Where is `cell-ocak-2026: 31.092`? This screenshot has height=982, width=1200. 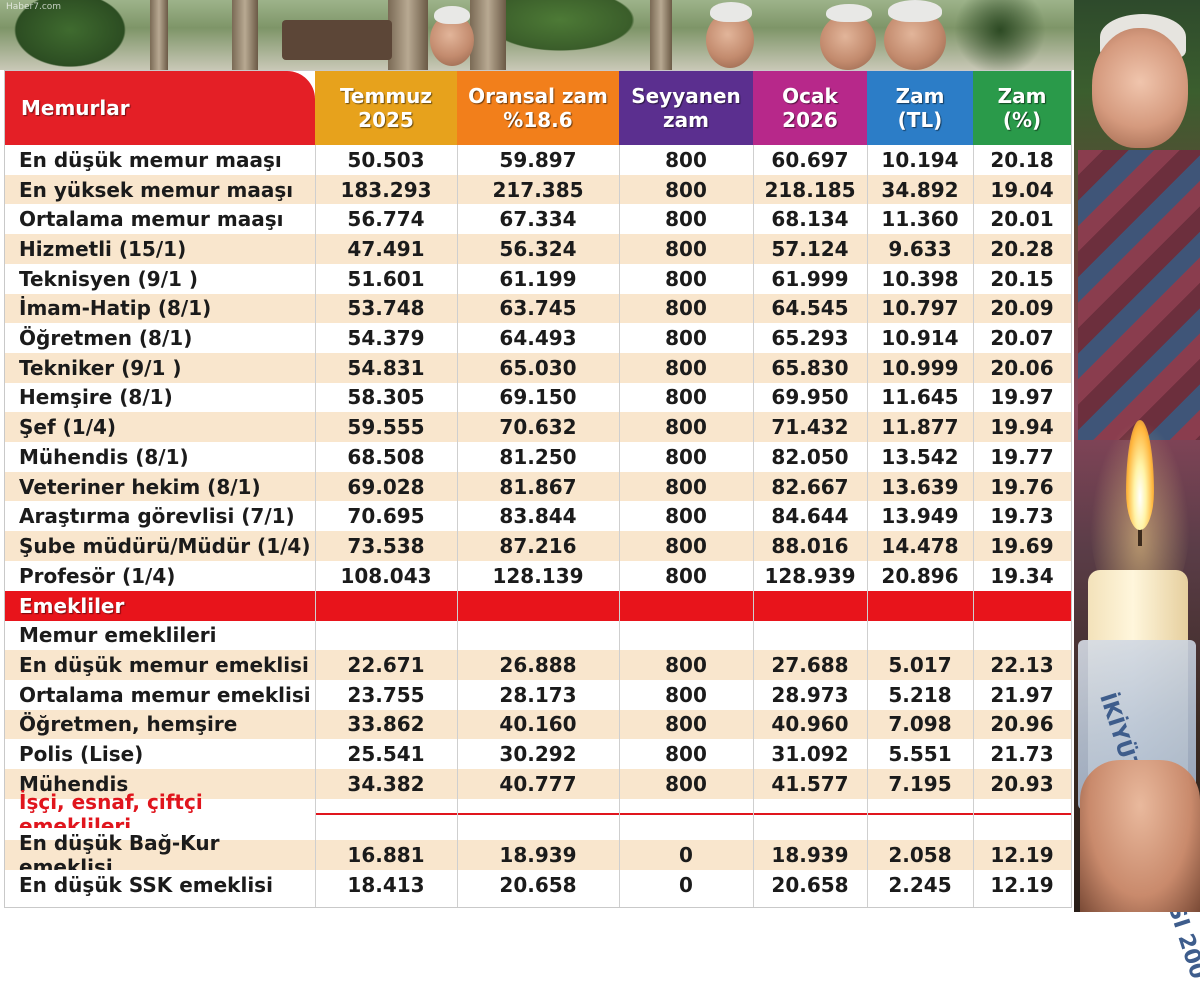
cell-ocak-2026: 31.092 is located at coordinates (810, 754).